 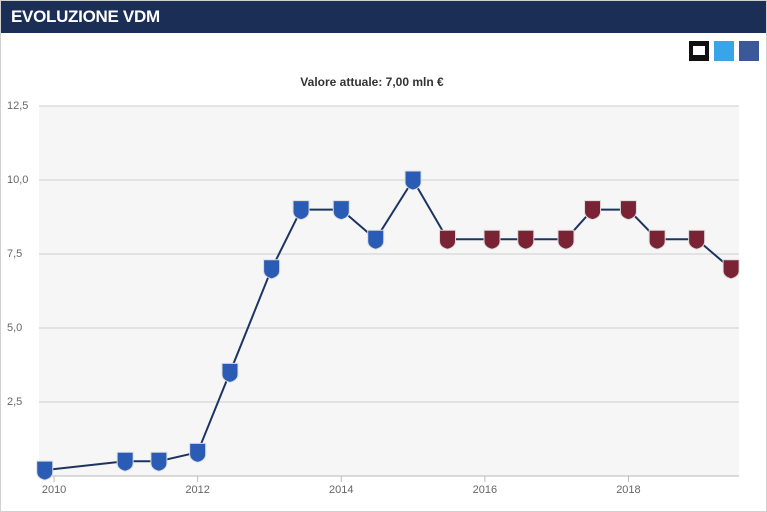 I want to click on twitter-icon, so click(x=724, y=51).